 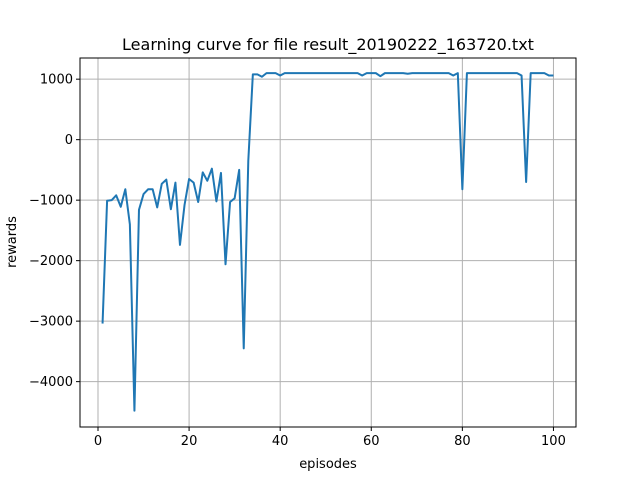 What do you see at coordinates (12, 242) in the screenshot?
I see `y-axis-label: rewards` at bounding box center [12, 242].